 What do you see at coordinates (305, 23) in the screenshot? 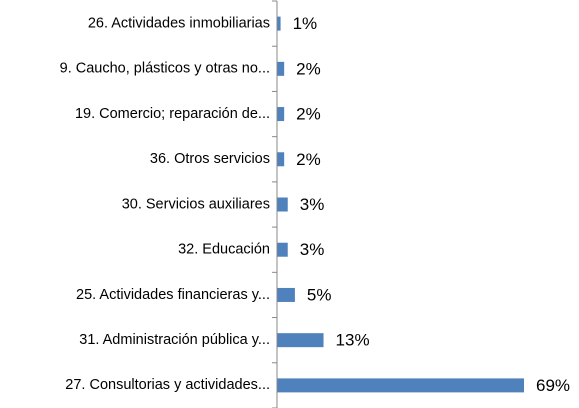
I see `value-label: 1%` at bounding box center [305, 23].